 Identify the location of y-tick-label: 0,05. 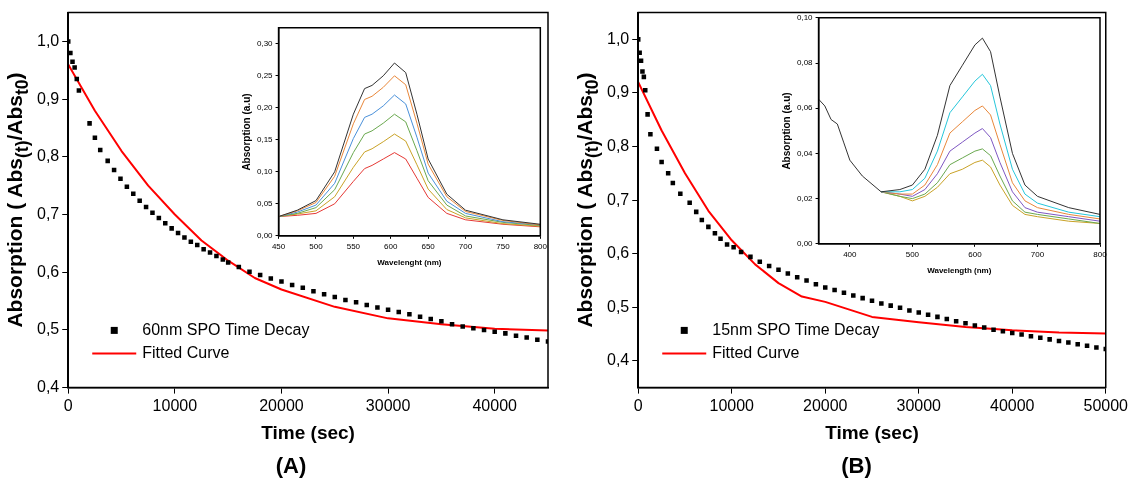
(265, 203).